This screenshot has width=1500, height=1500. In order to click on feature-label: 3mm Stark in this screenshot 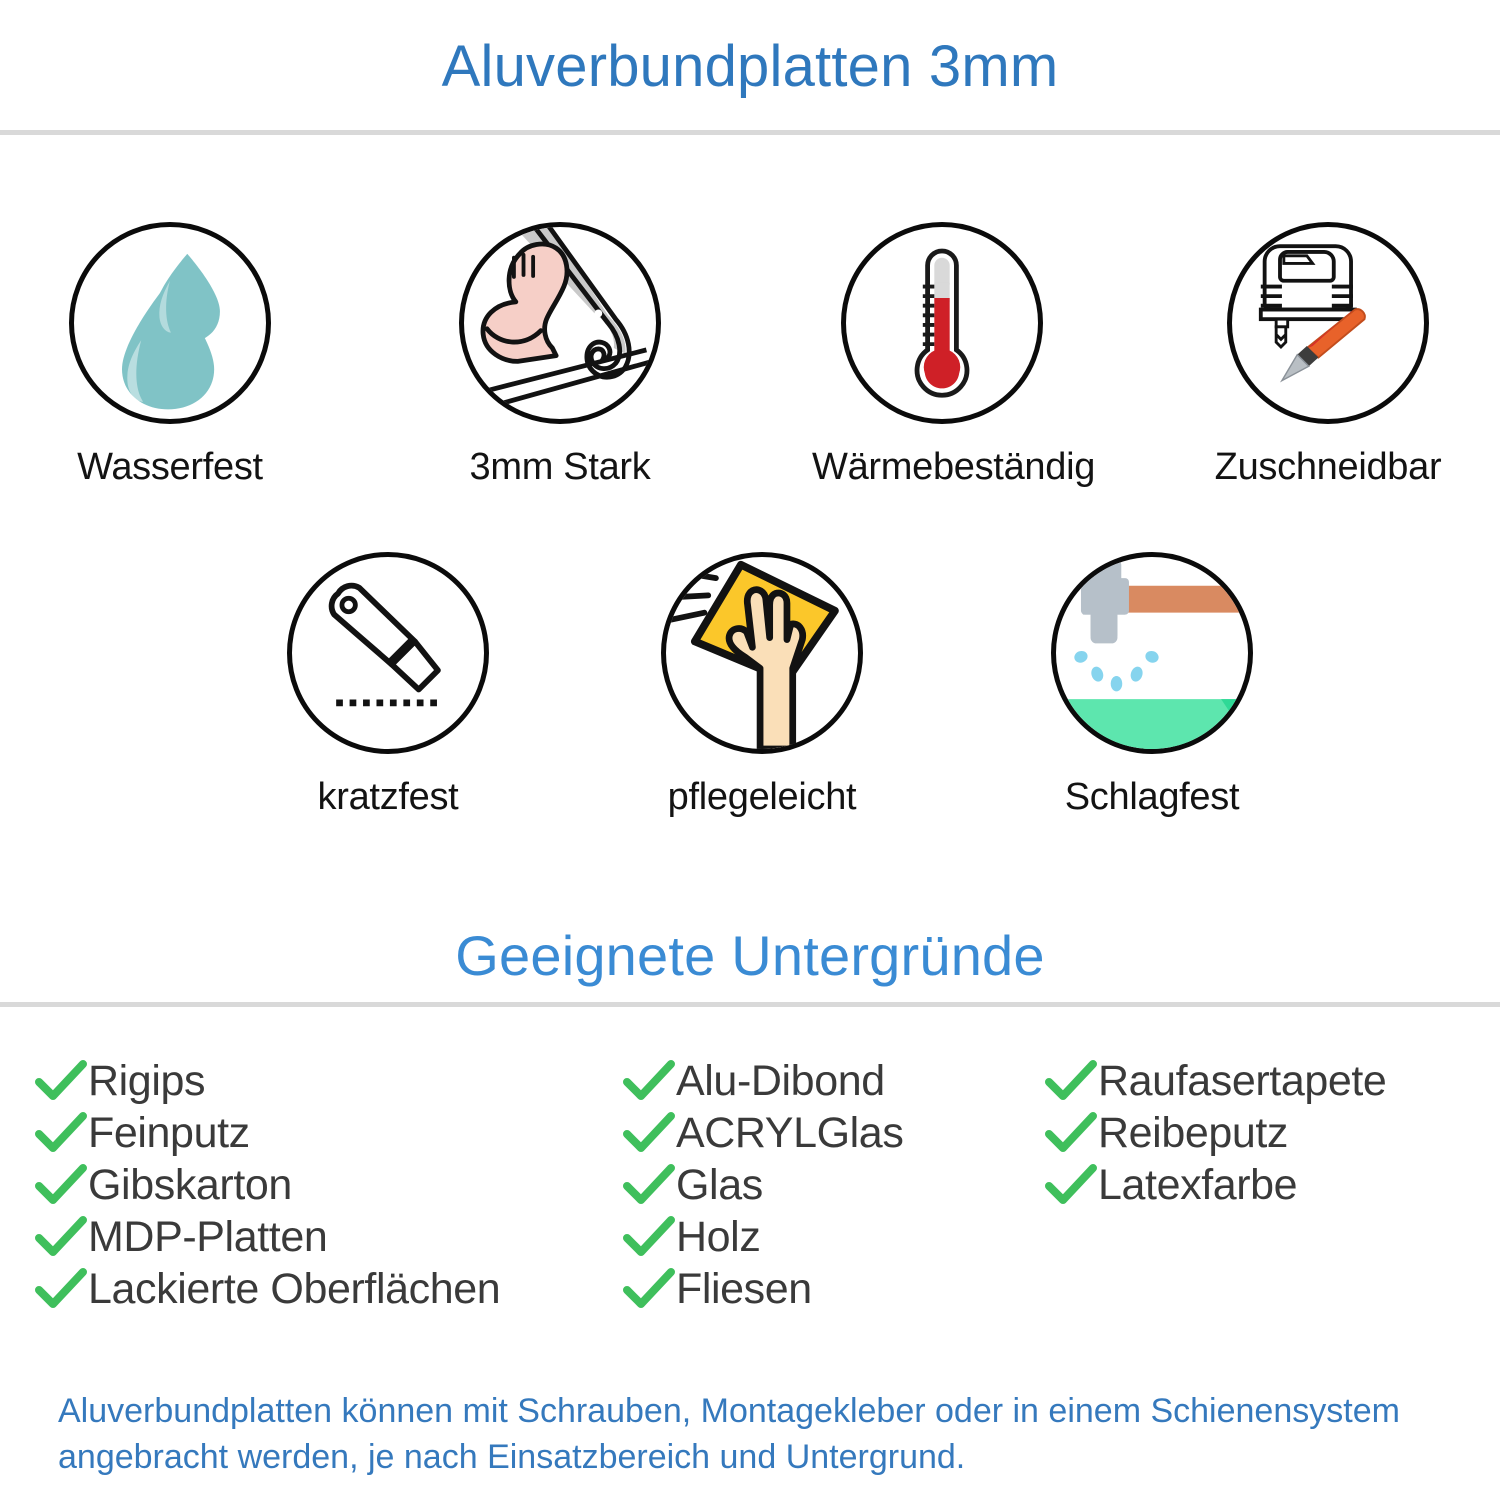, I will do `click(560, 467)`.